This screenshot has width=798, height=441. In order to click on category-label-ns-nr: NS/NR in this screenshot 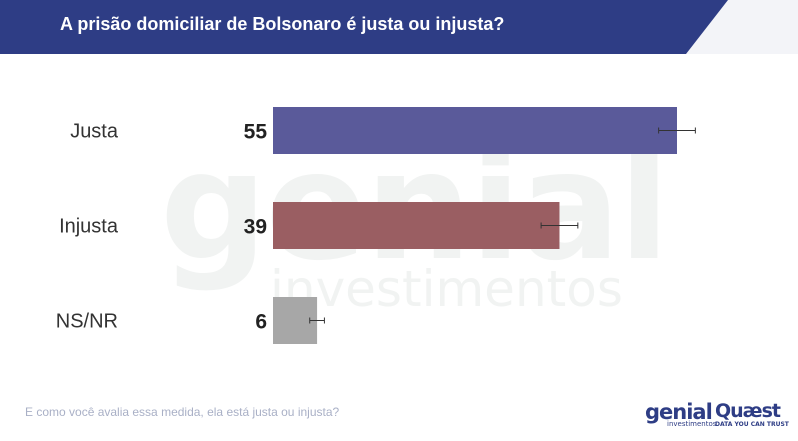, I will do `click(87, 322)`.